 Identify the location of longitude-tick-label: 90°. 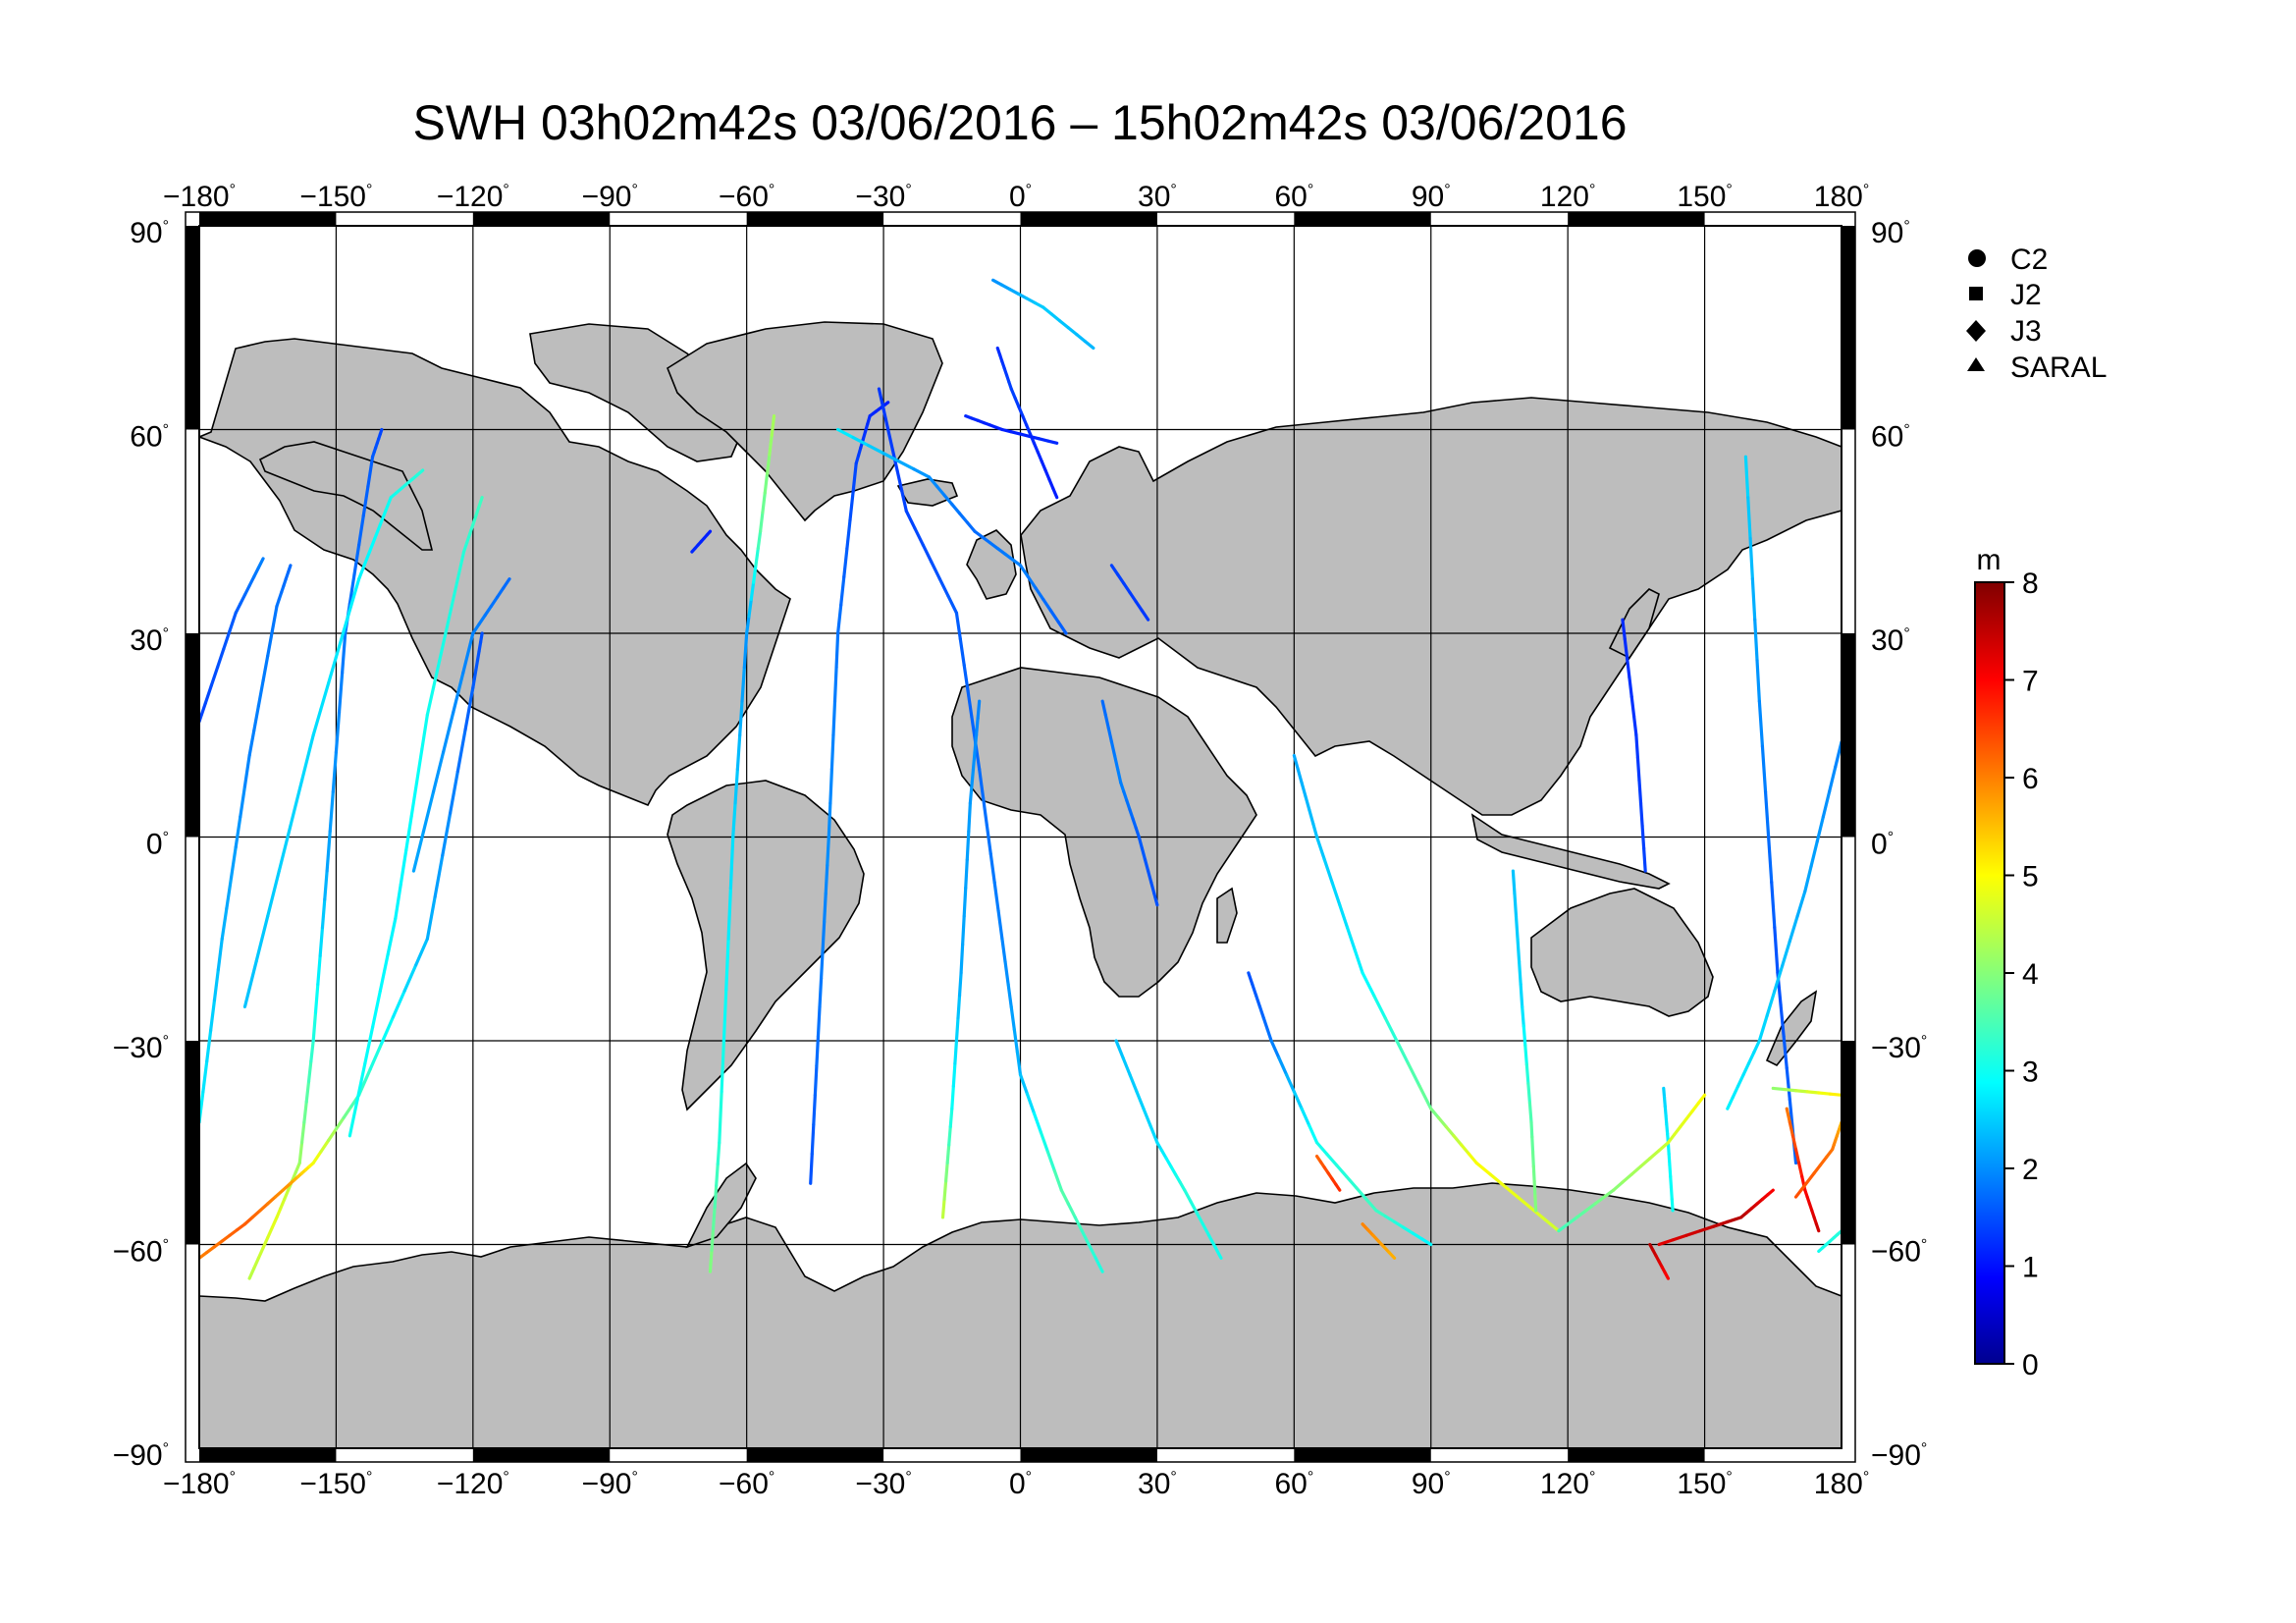
(1431, 197).